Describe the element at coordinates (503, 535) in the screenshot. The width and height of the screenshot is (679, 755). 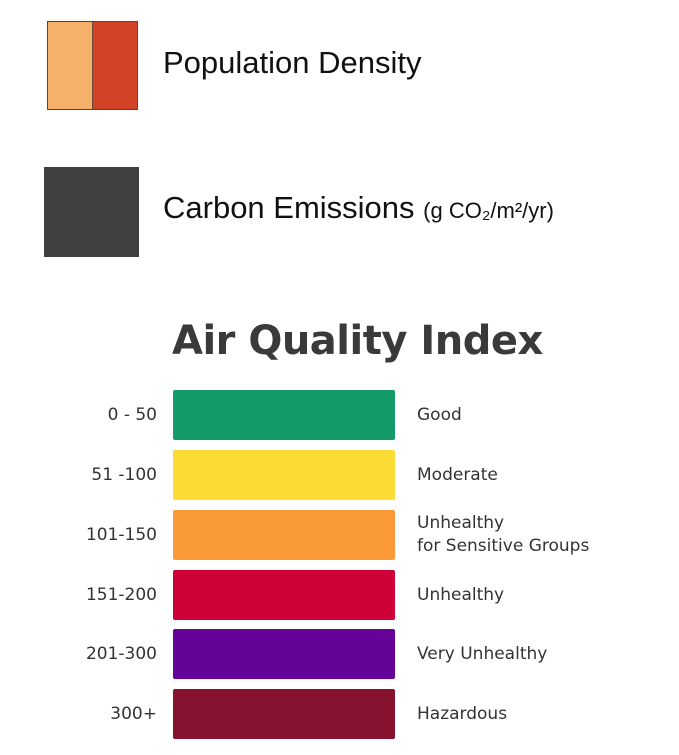
I see `aqi-level-label: Unhealthy for Sensitive Groups` at that location.